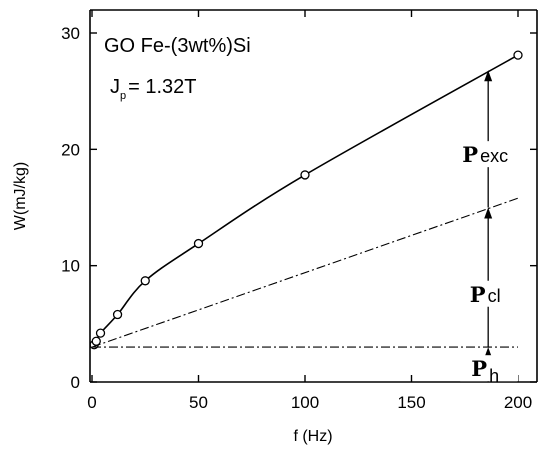 The height and width of the screenshot is (449, 550). Describe the element at coordinates (162, 87) in the screenshot. I see `subtitle-value: = 1.32T` at that location.